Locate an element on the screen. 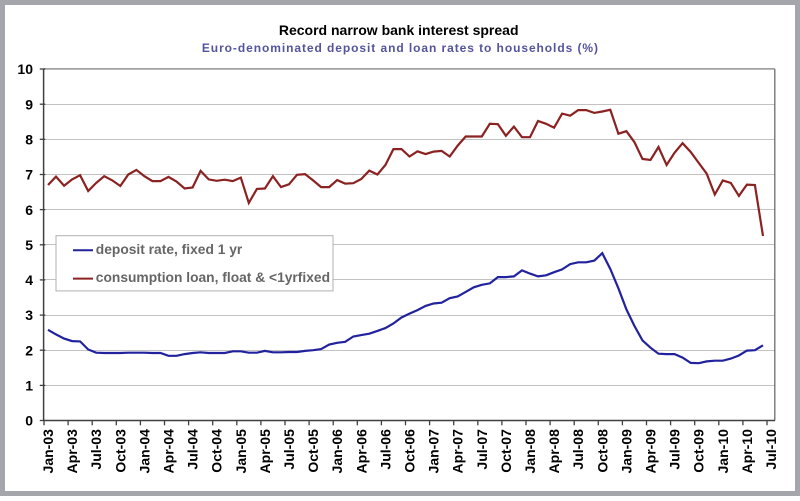  svg-text: Jan-08 is located at coordinates (530, 451).